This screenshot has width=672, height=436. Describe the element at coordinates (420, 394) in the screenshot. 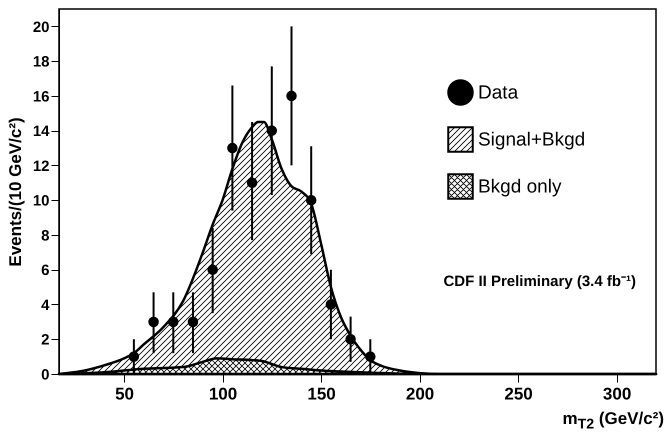

I see `x-tick-label: 200` at that location.